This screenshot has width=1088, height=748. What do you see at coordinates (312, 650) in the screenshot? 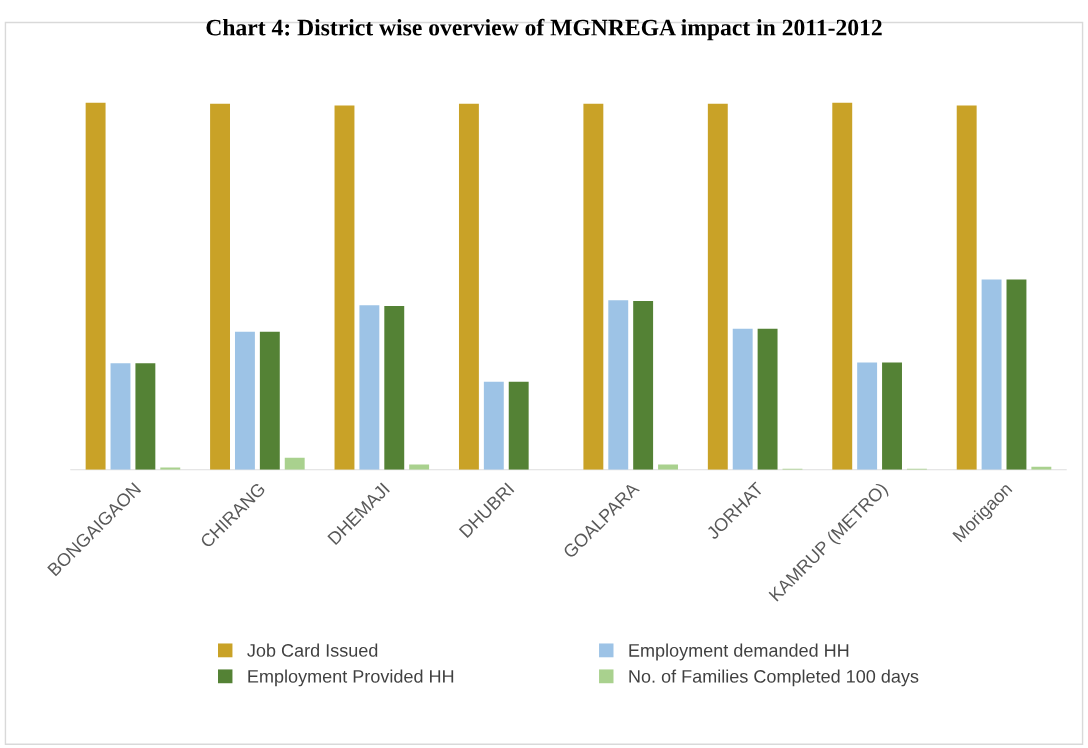
I see `legend-label: Job Card Issued` at bounding box center [312, 650].